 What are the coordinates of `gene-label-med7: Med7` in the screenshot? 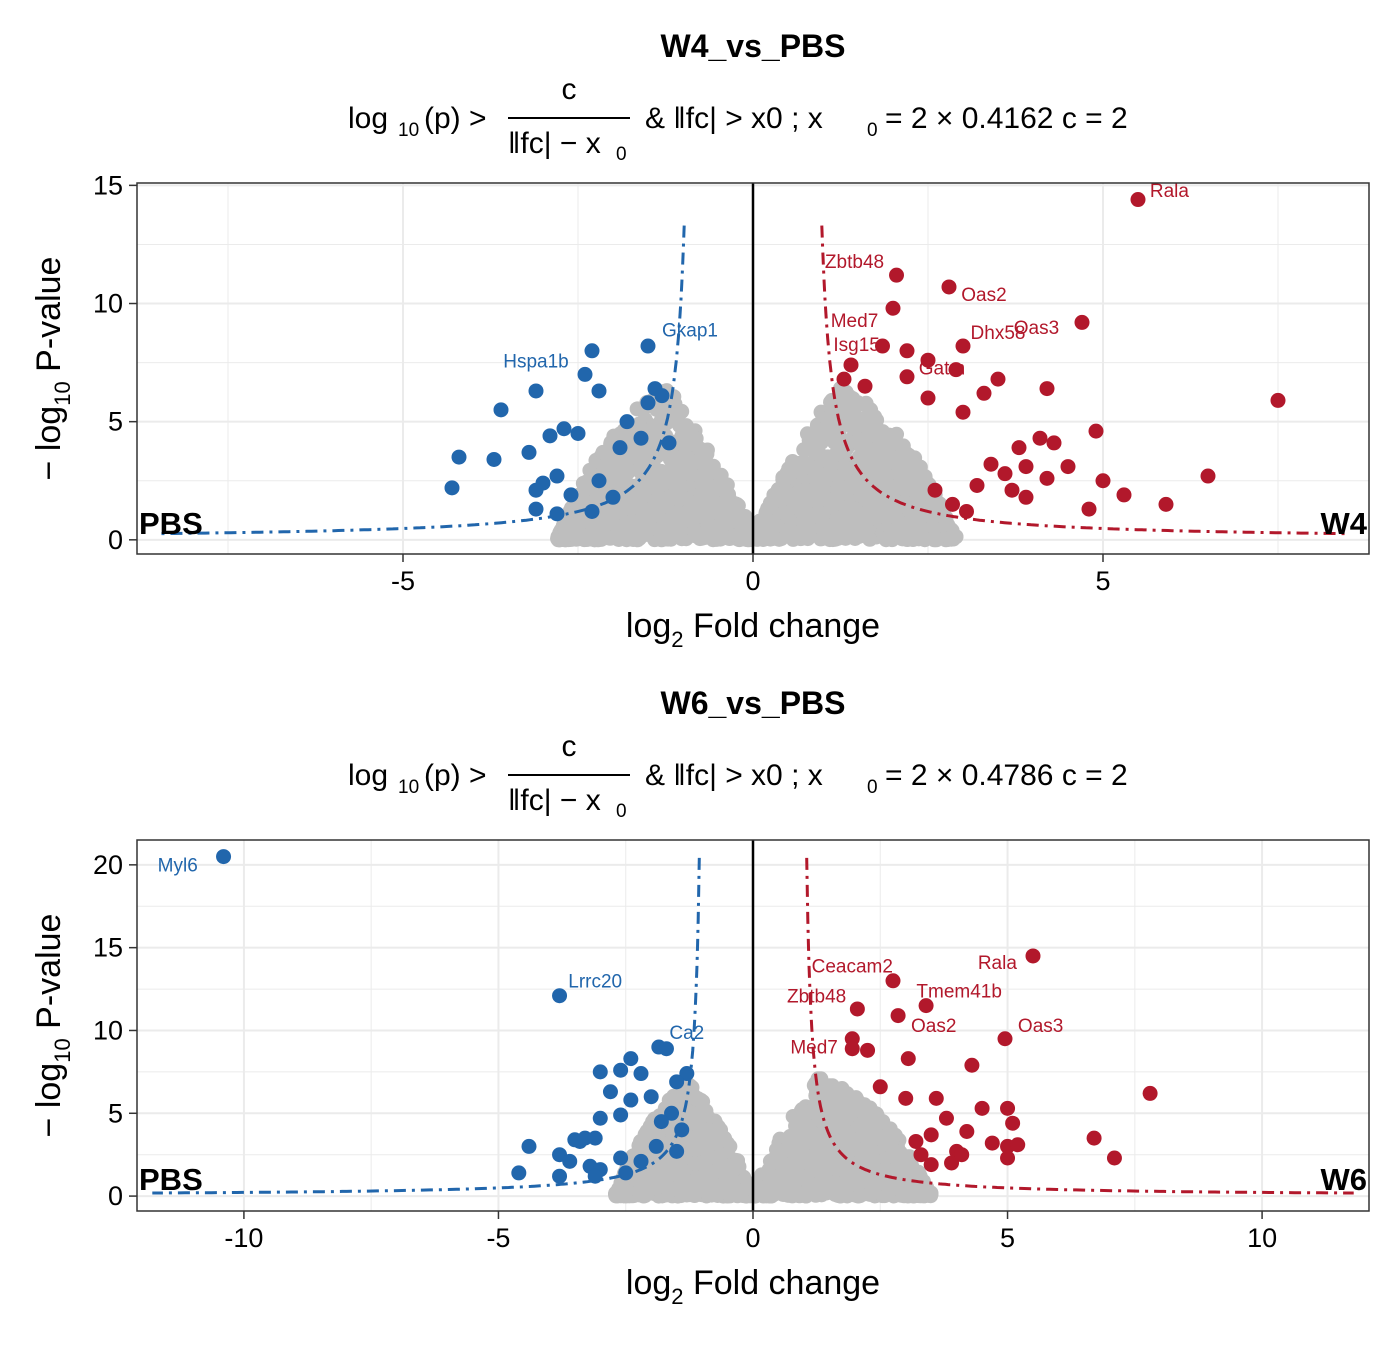 It's located at (814, 1048).